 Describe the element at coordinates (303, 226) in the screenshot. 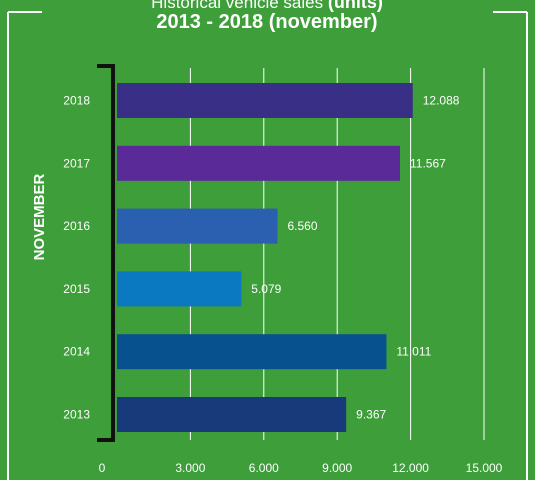

I see `value-label: 6.560` at that location.